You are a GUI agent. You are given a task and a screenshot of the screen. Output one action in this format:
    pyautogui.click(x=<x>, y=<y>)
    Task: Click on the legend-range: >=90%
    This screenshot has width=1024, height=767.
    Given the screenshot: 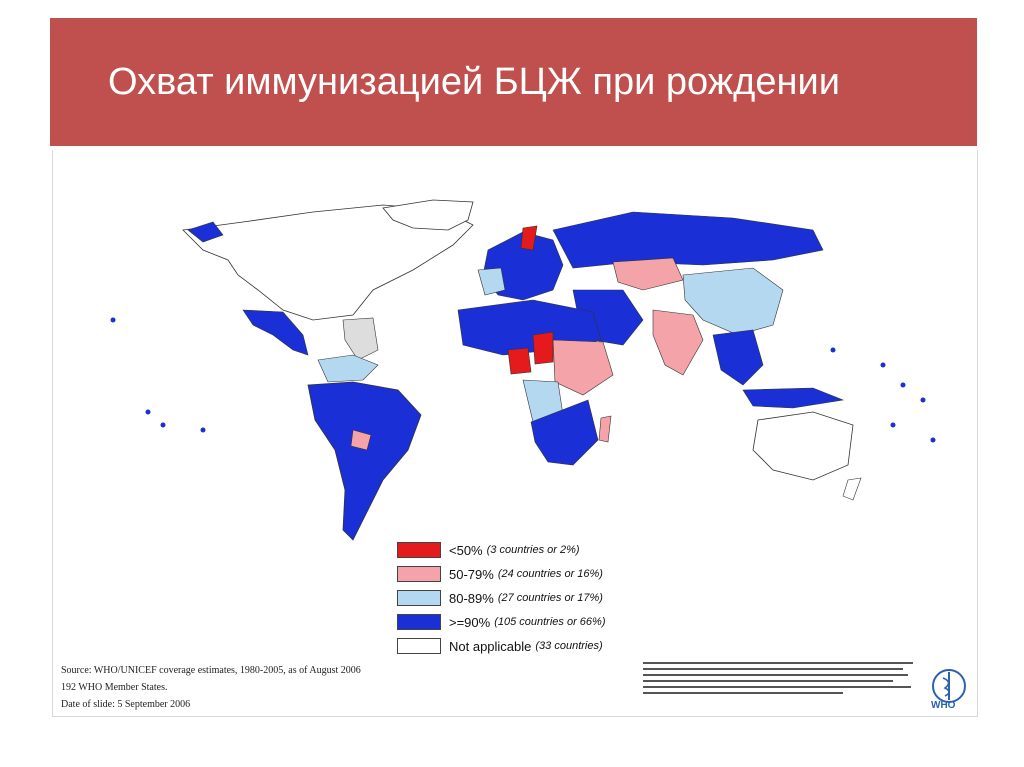 What is the action you would take?
    pyautogui.click(x=470, y=622)
    